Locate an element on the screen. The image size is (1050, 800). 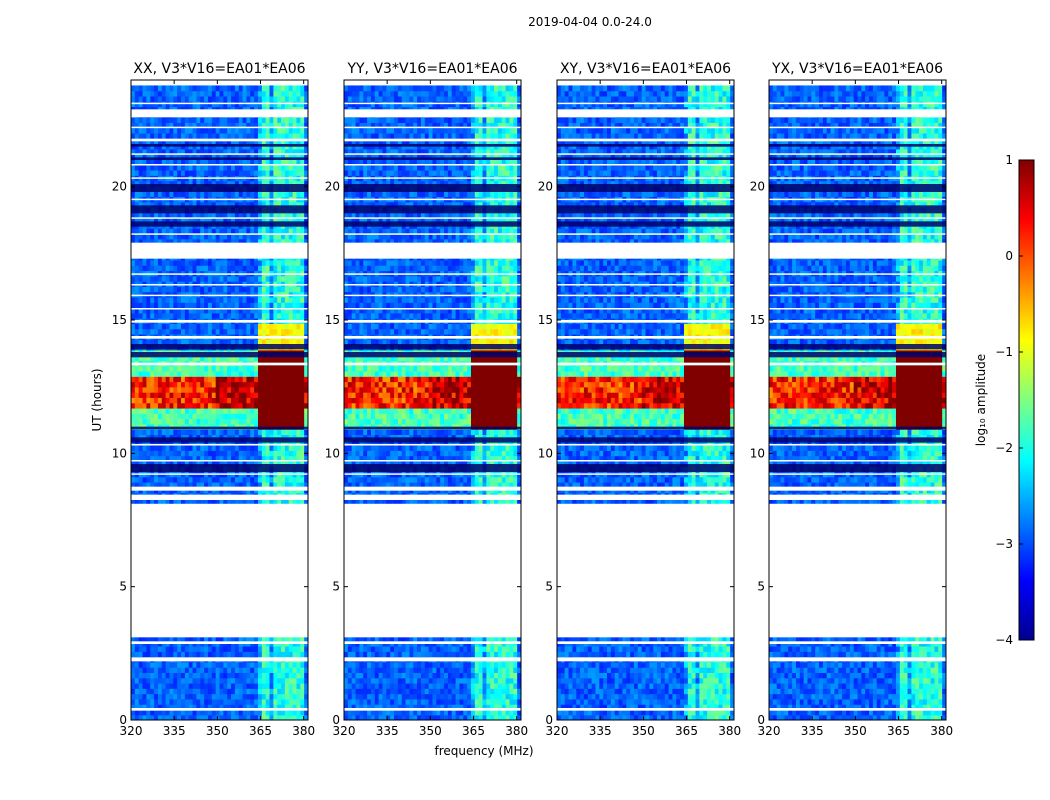
panel-title: YX, V3*V16=EA01*EA06 is located at coordinates (857, 69).